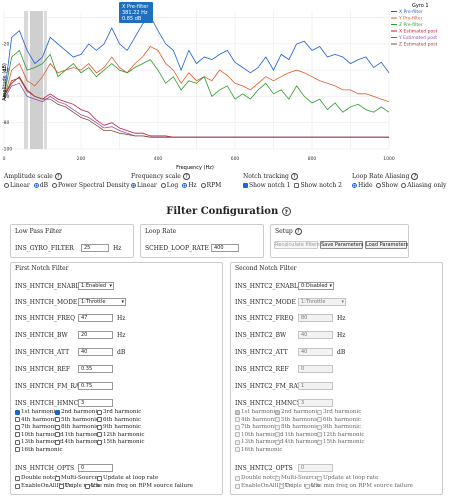  I want to click on recalculate-filters-button: Recalculate filters, so click(297, 245).